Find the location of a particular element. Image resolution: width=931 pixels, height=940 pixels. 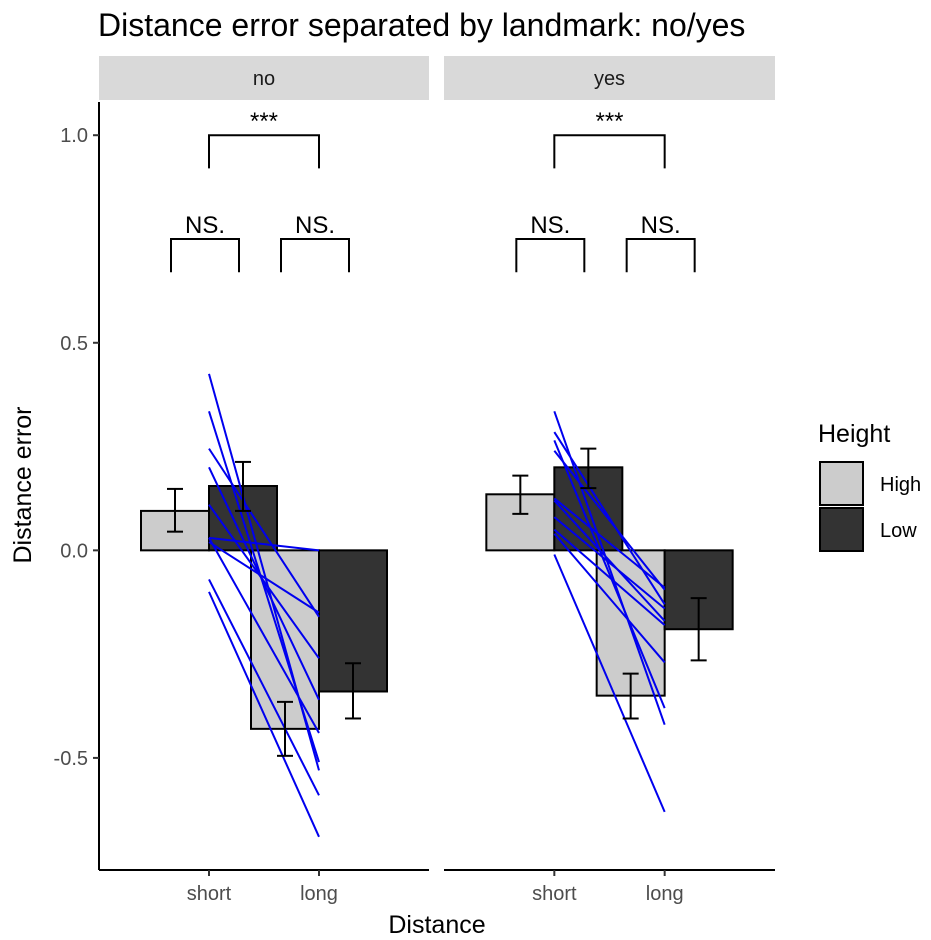

facet-strip-label: no is located at coordinates (264, 79).